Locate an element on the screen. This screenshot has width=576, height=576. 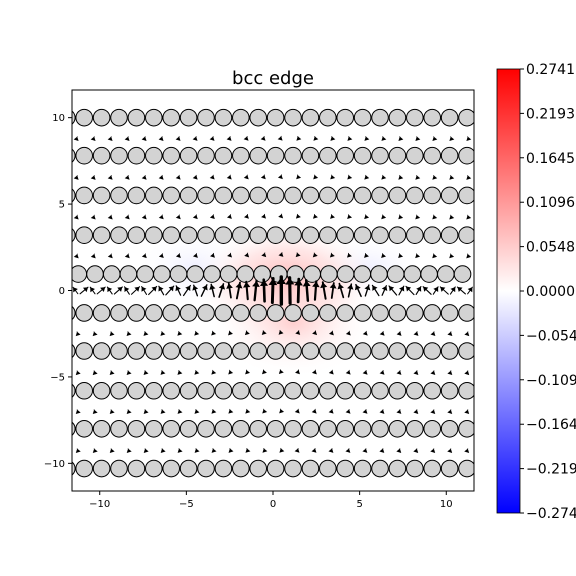
y-tick-label: −5 is located at coordinates (57, 377).